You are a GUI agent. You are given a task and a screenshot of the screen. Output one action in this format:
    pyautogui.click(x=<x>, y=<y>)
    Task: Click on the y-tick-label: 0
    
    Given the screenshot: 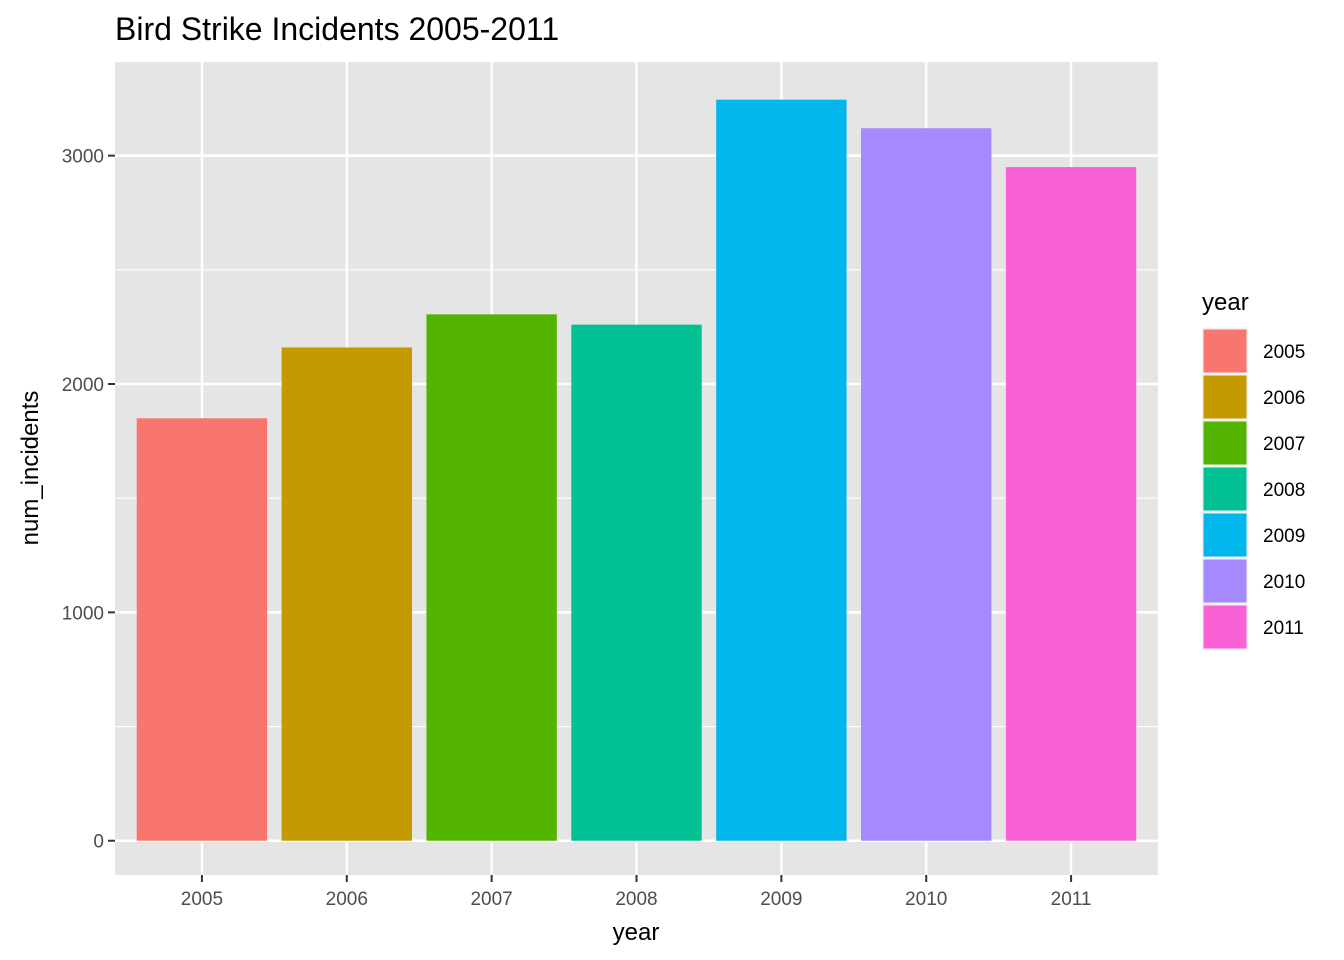 What is the action you would take?
    pyautogui.click(x=98, y=842)
    